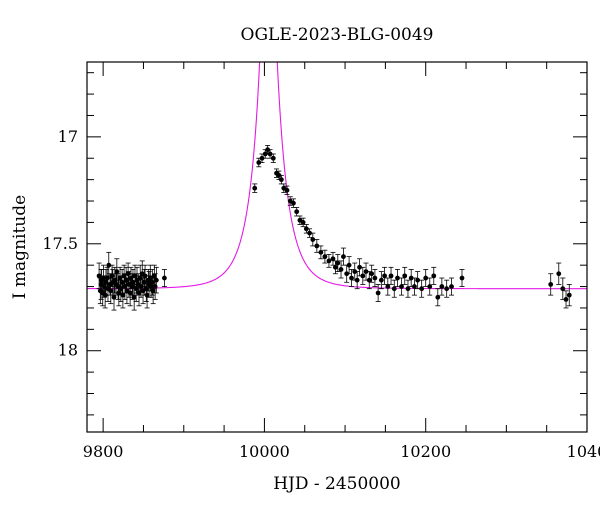  I want to click on y-tick-label: 17.5, so click(60, 243).